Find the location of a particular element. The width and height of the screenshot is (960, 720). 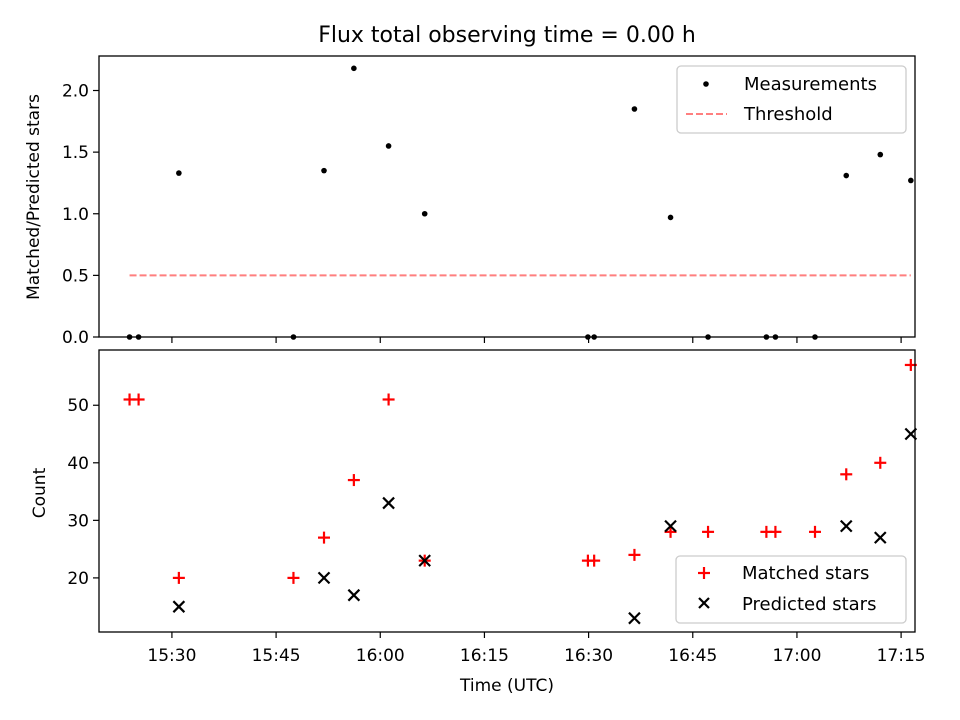

time-x-tick-label: 16:45 is located at coordinates (692, 656).